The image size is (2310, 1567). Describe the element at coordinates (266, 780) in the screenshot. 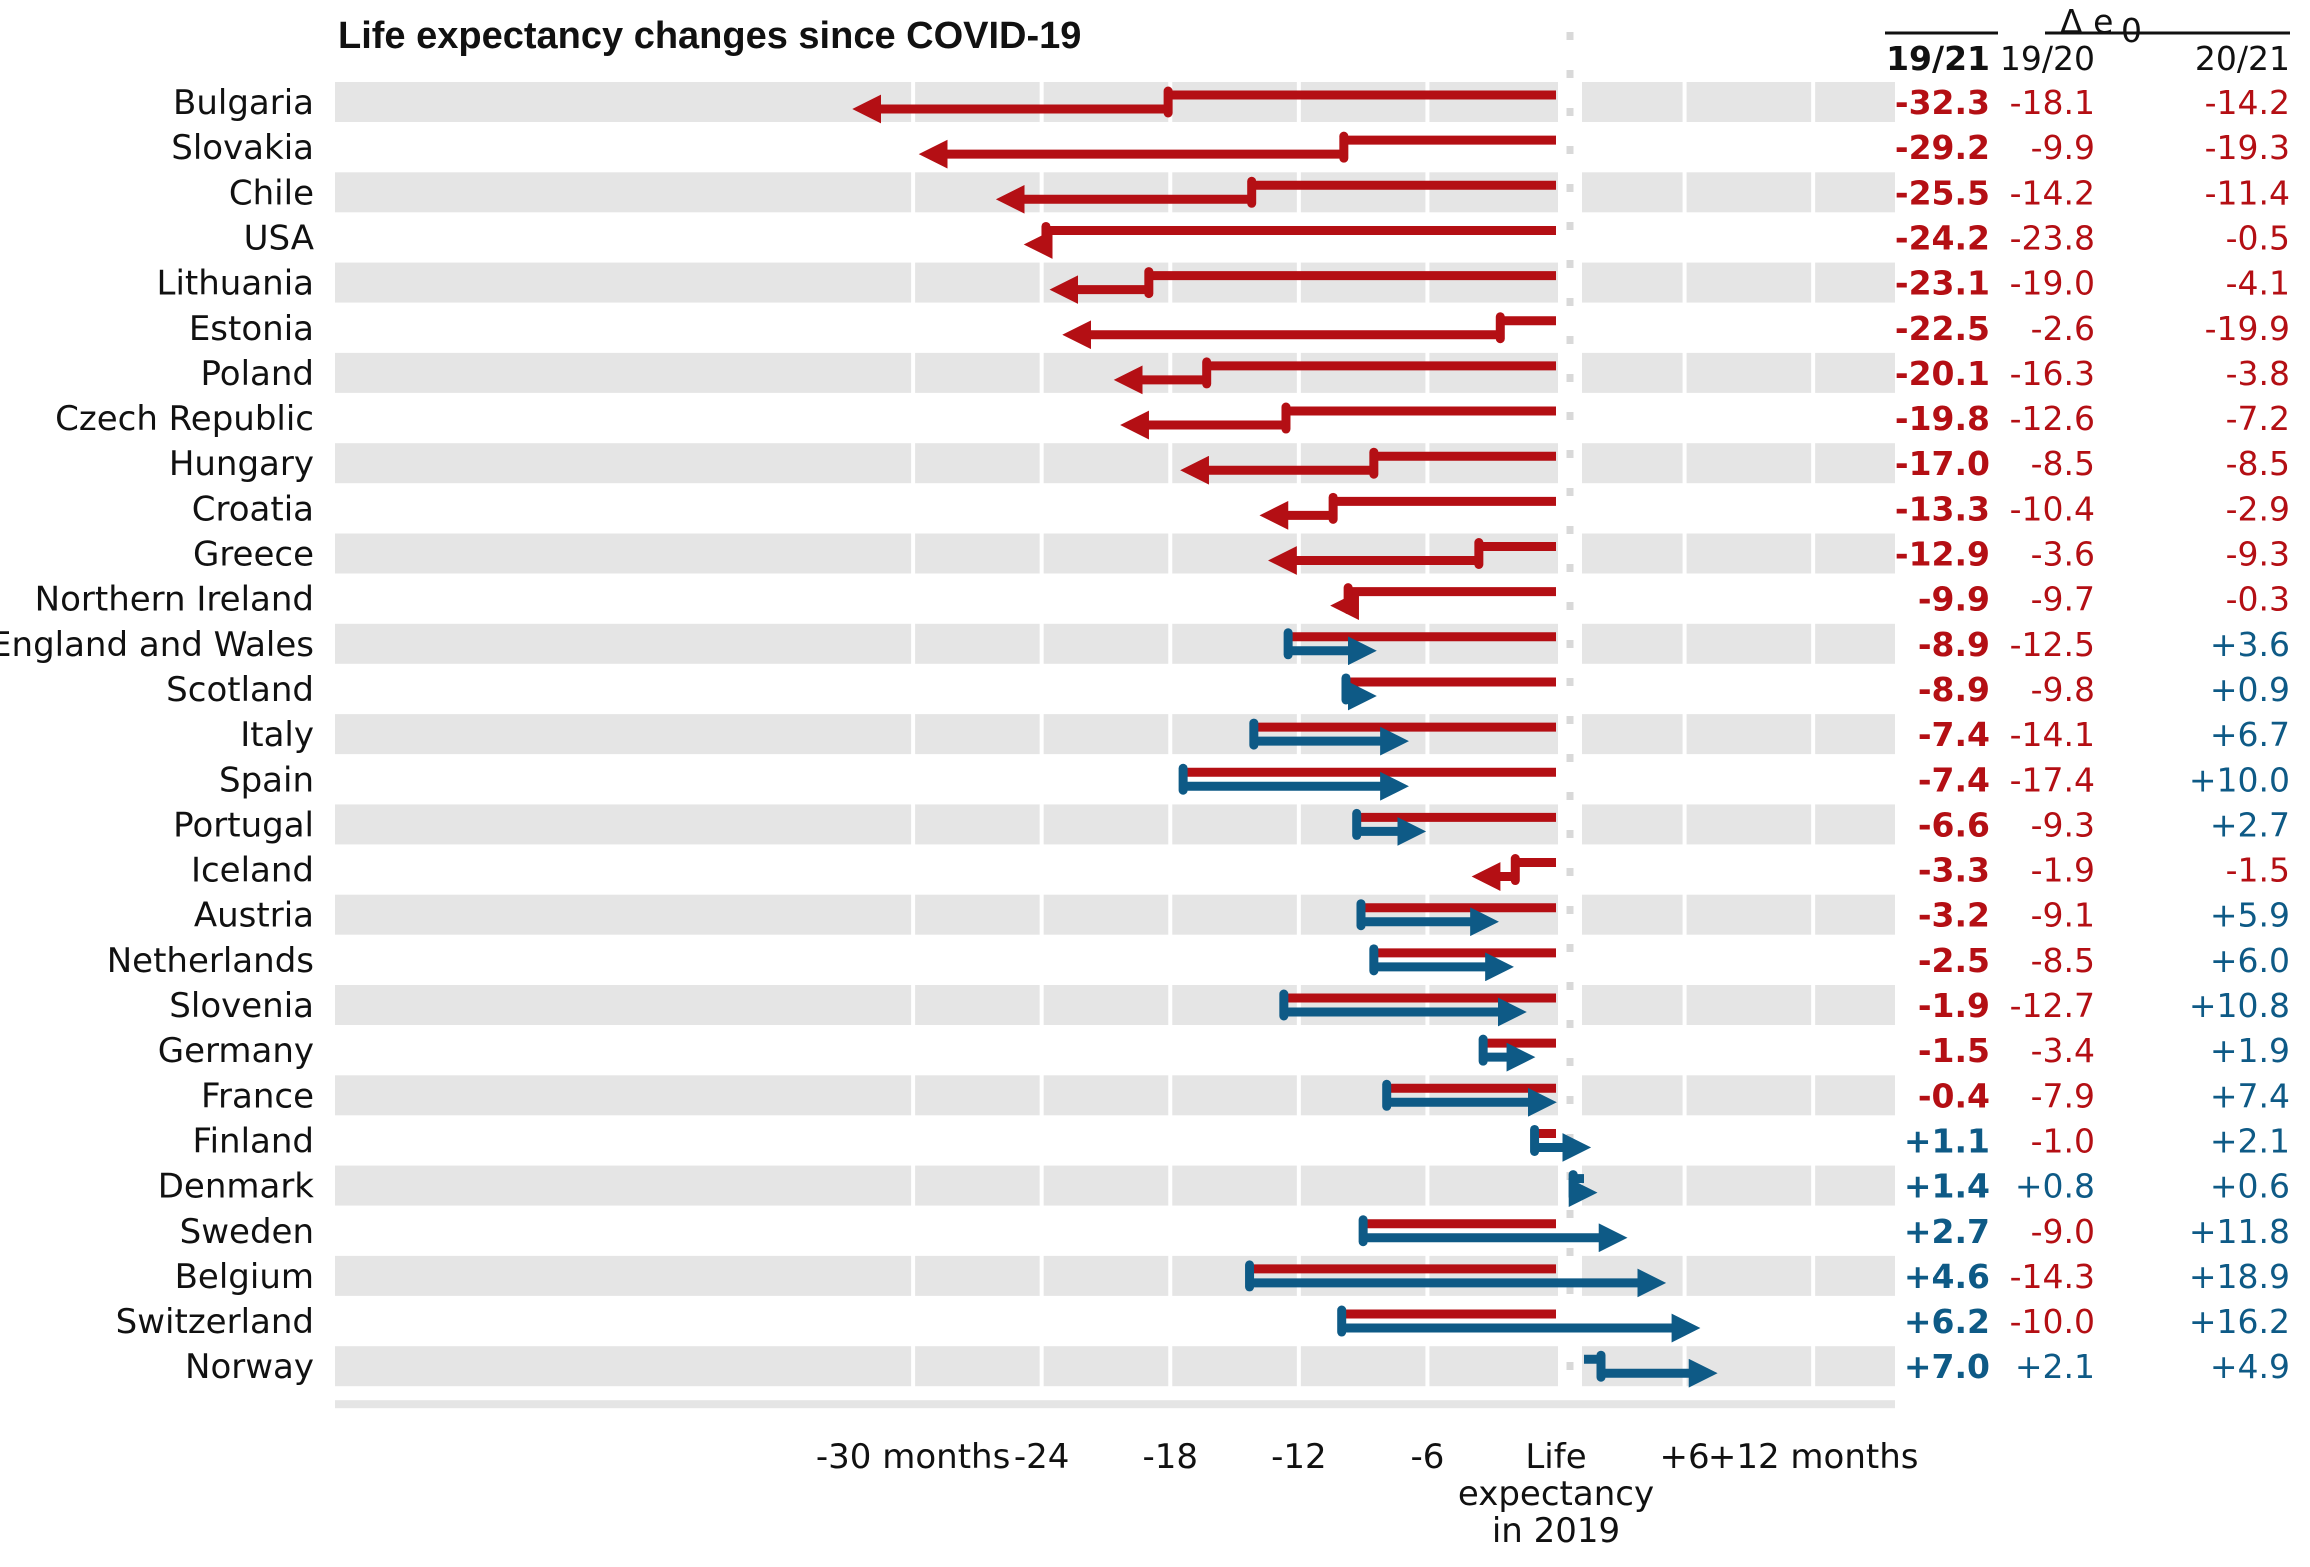

I see `country-label: Spain` at that location.